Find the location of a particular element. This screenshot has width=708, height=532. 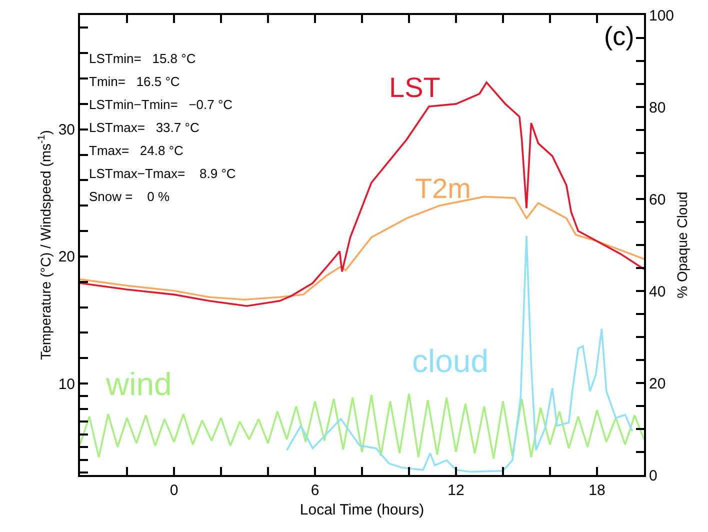

y2-tick-label: 80 is located at coordinates (657, 107).